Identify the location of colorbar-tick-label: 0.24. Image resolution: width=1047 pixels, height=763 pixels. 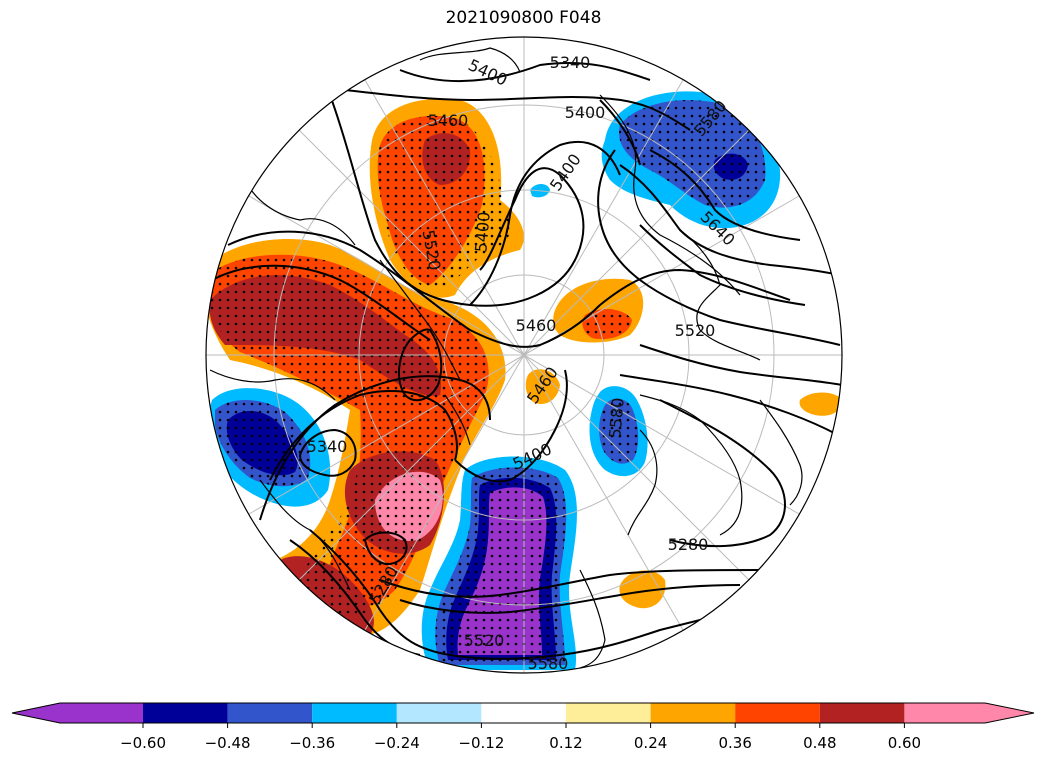
(650, 743).